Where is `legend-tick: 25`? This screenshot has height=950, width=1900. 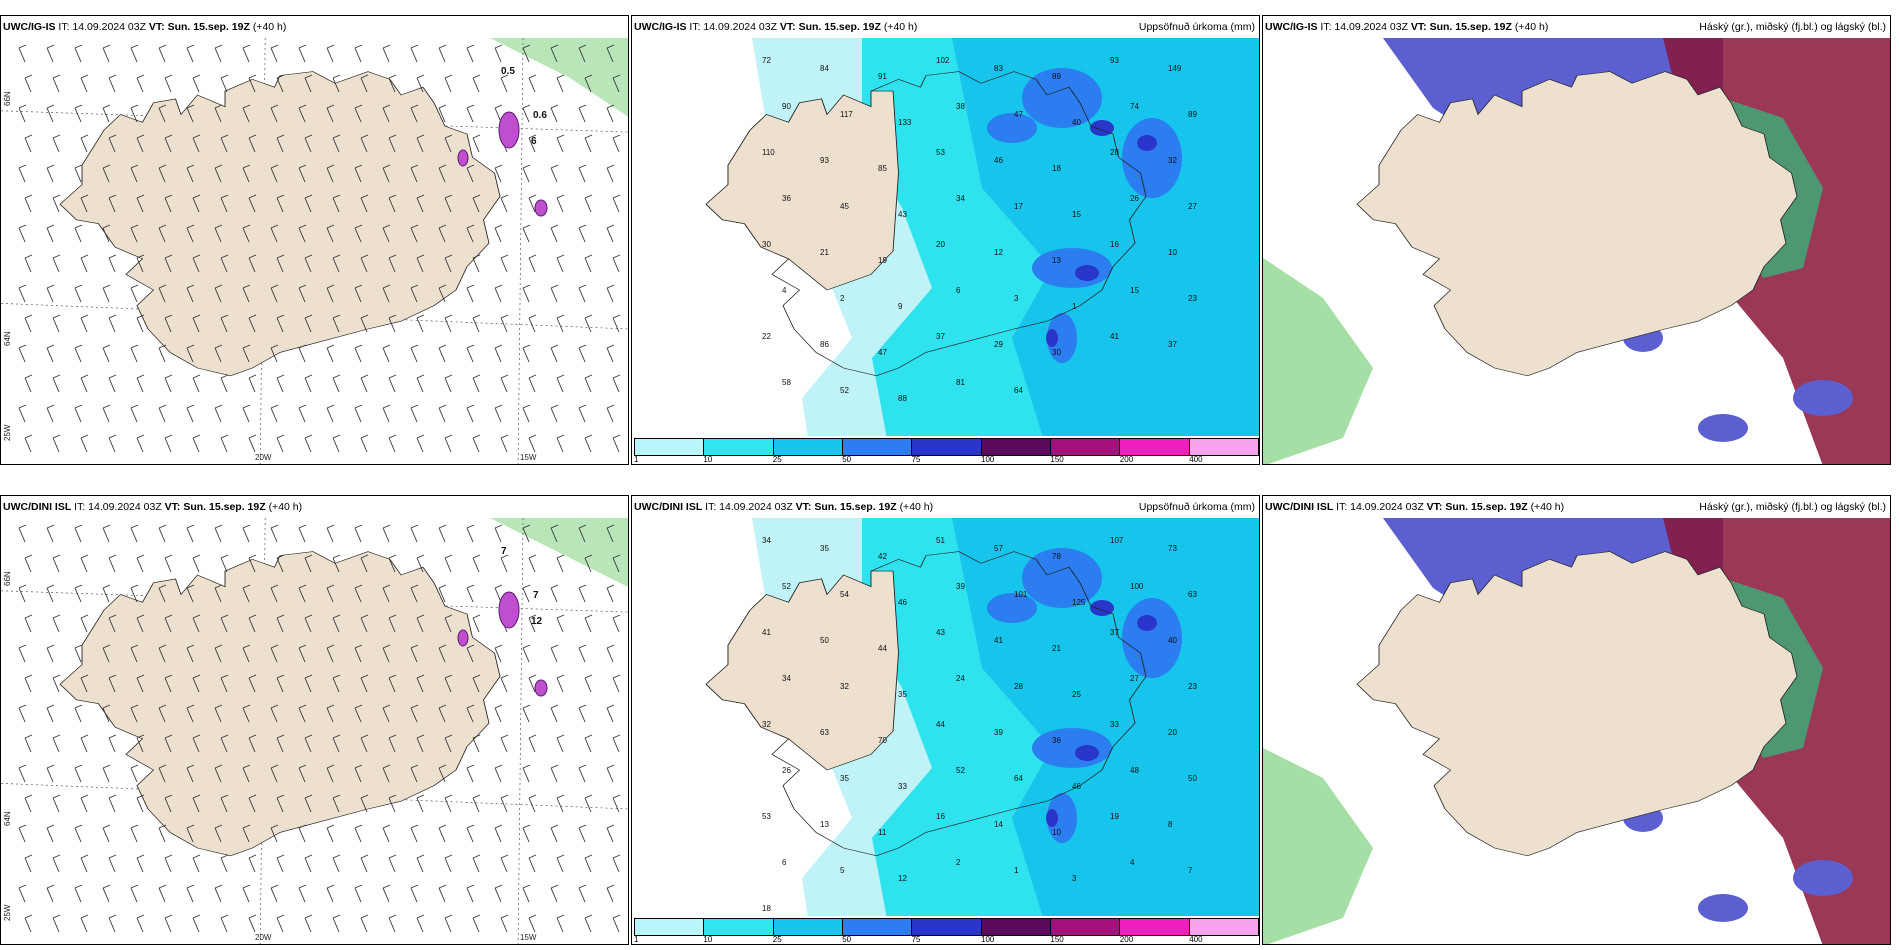 legend-tick: 25 is located at coordinates (777, 459).